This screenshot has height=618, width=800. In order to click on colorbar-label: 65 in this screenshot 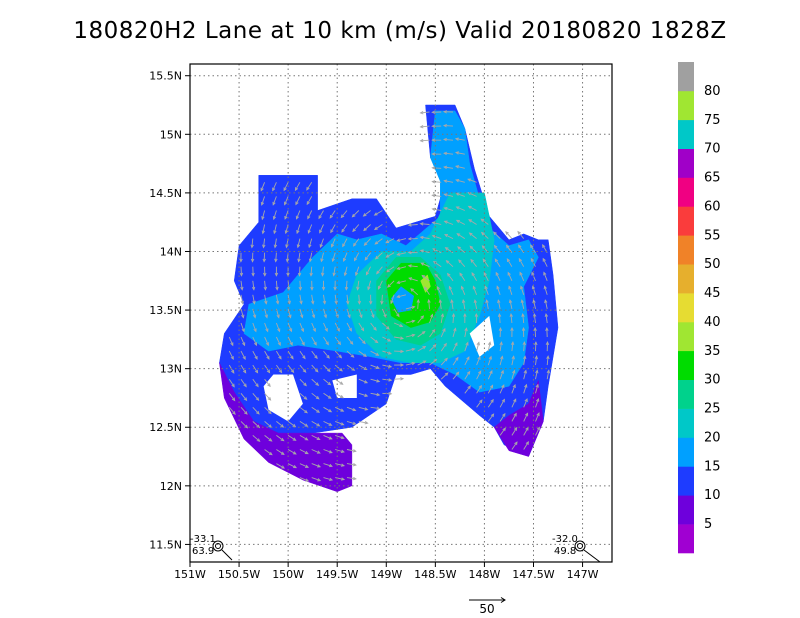, I will do `click(712, 178)`.